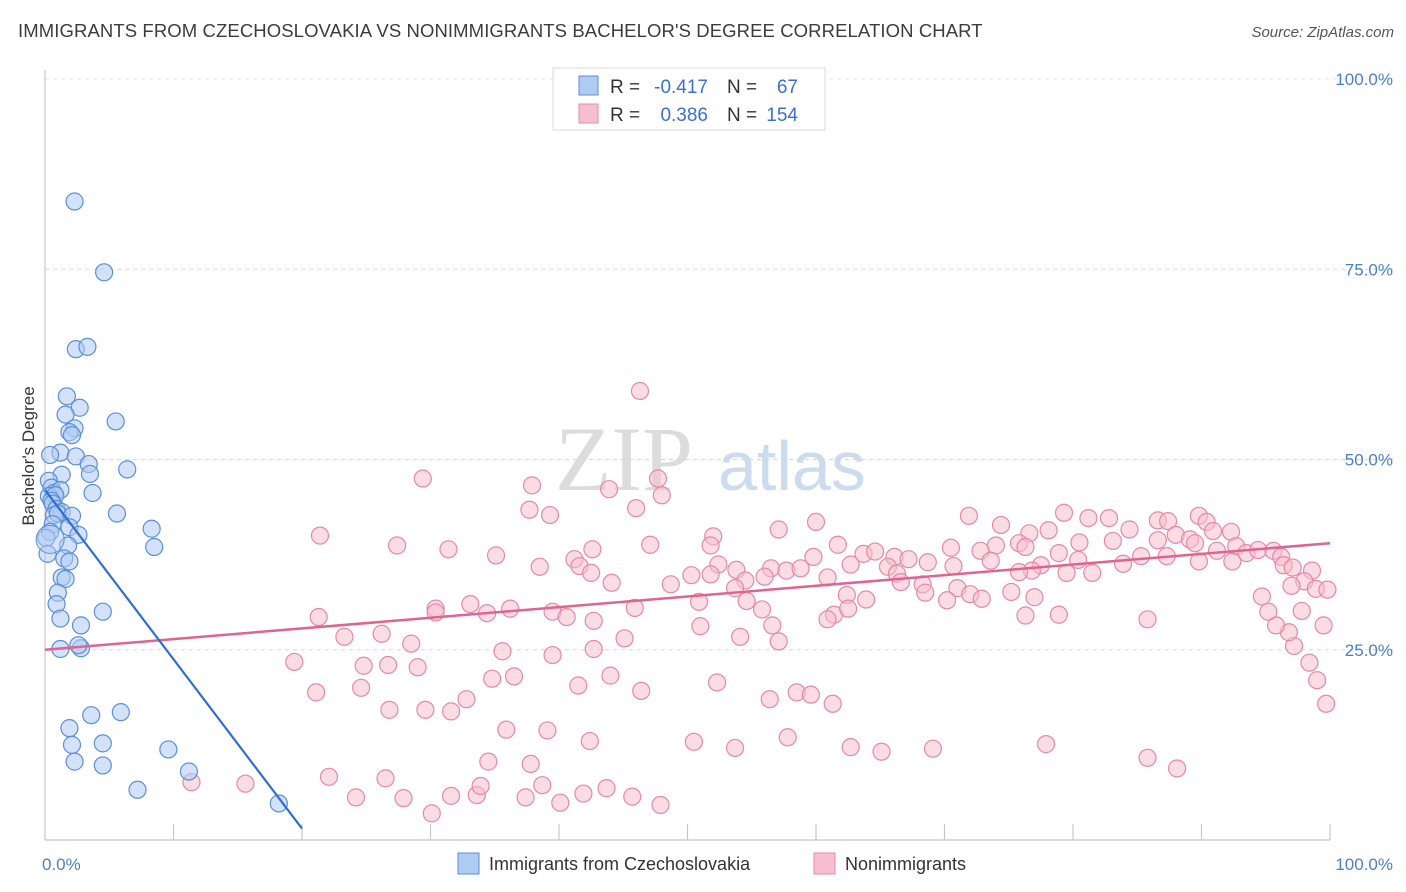  What do you see at coordinates (689, 99) in the screenshot?
I see `legend-box: R = -0.417 N = 67 R = 0.386 N = 154` at bounding box center [689, 99].